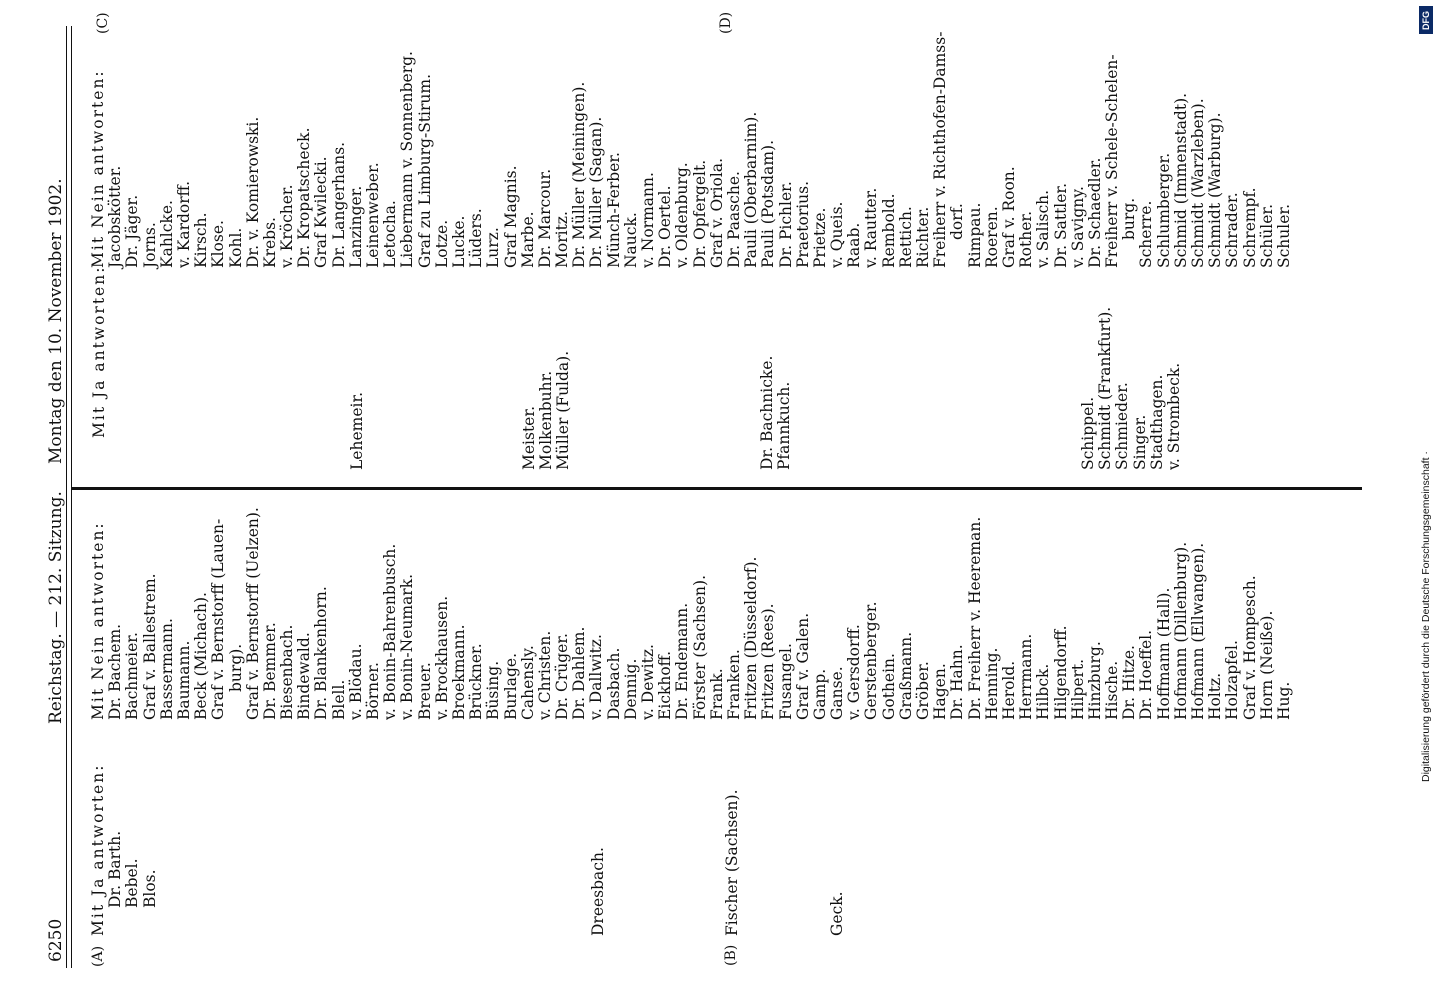 The width and height of the screenshot is (1434, 1000). I want to click on list-item: Letocha., so click(390, 234).